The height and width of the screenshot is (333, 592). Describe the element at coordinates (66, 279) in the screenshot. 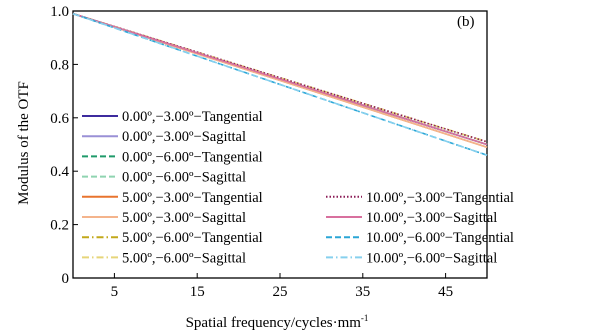

I see `y-tick-label: 0` at that location.